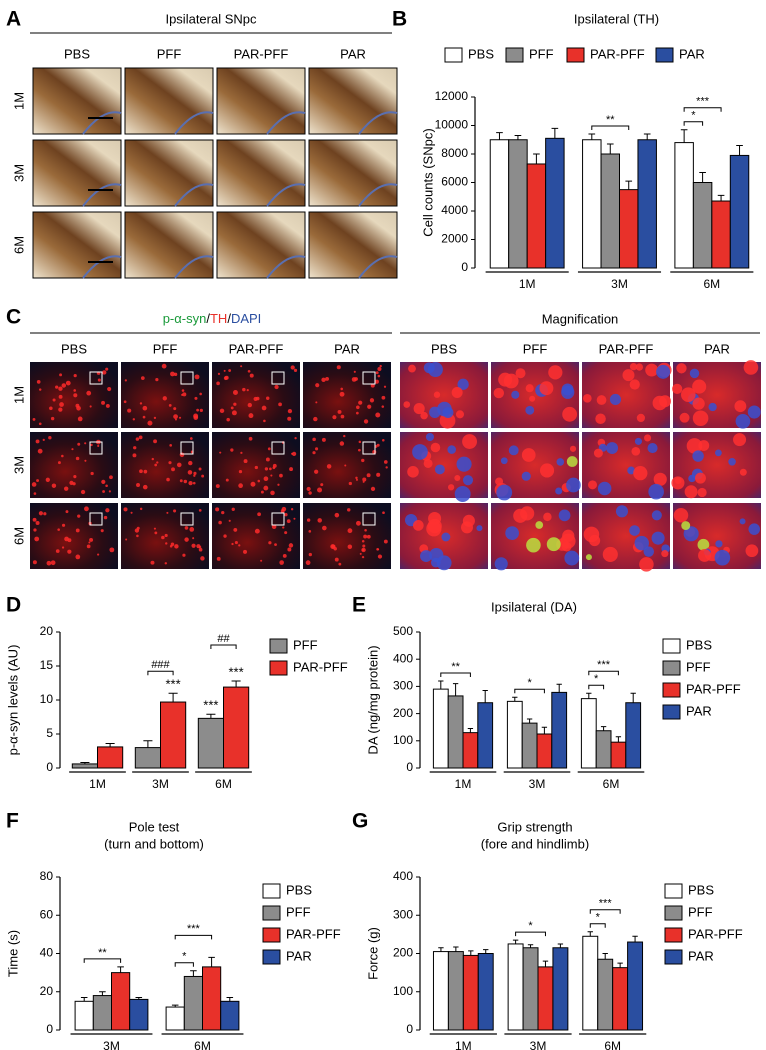  Describe the element at coordinates (403, 876) in the screenshot. I see `y-tick-label: 400` at that location.